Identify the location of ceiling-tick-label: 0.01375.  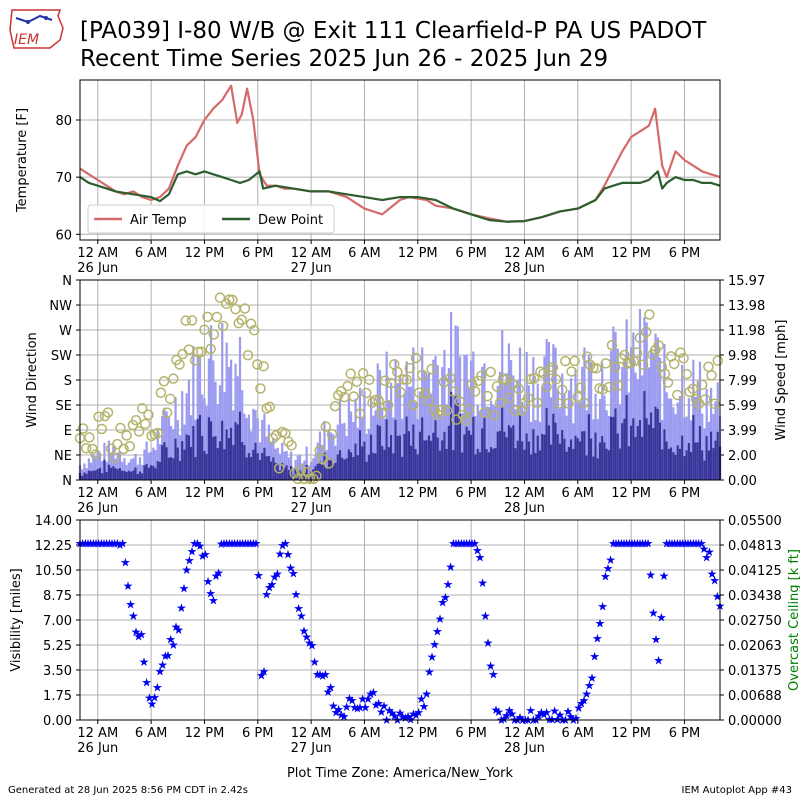
(755, 671).